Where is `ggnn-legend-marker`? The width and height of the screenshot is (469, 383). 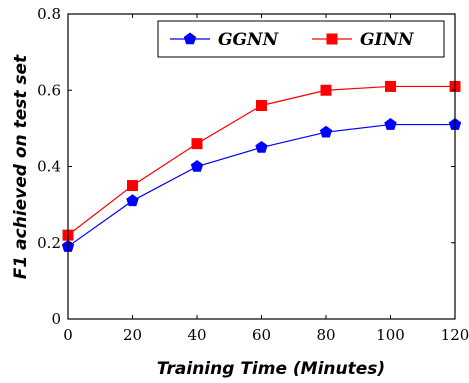 ggnn-legend-marker is located at coordinates (190, 38).